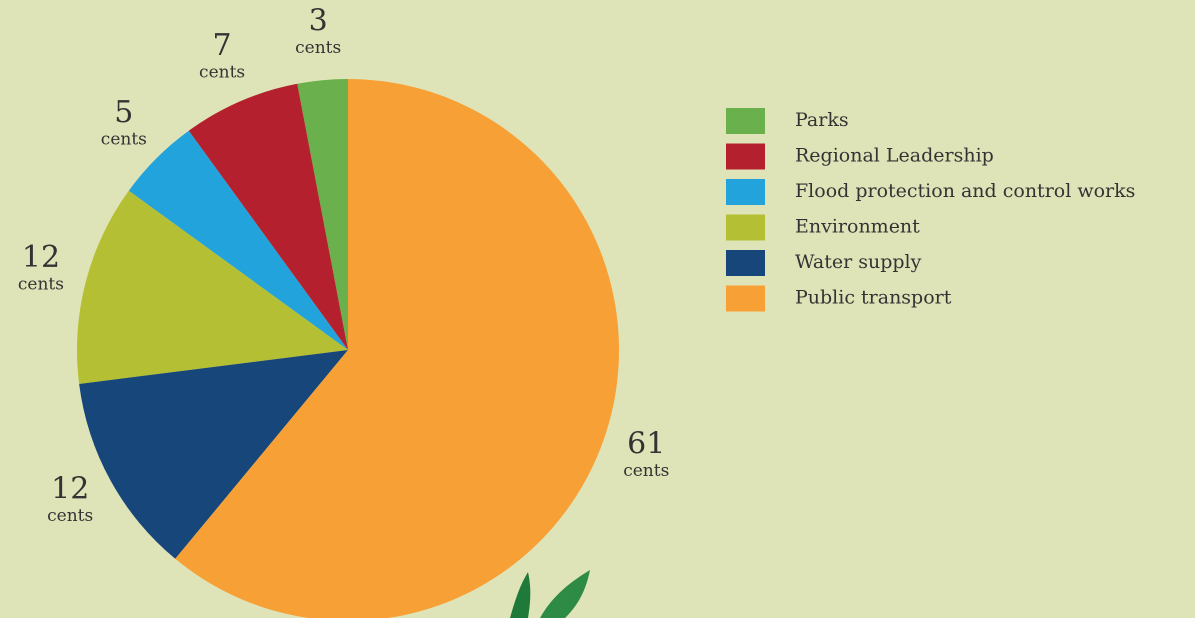 The width and height of the screenshot is (1195, 618). I want to click on legend-label: Environment, so click(857, 227).